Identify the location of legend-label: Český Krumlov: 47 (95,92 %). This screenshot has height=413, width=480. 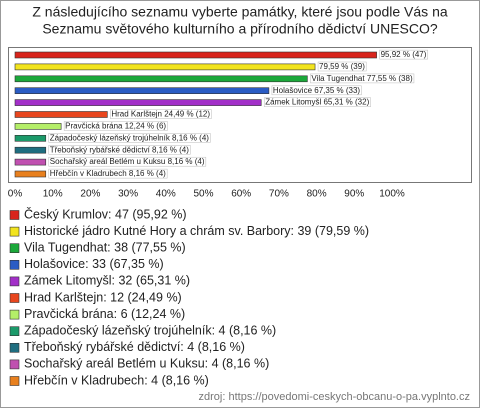
(105, 213).